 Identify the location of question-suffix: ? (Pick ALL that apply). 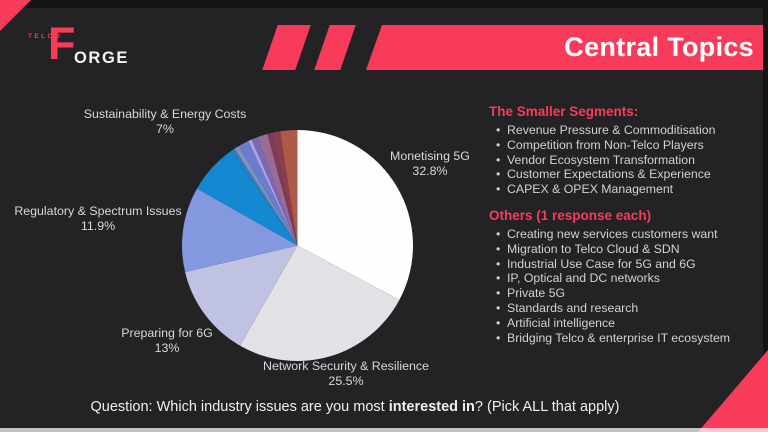
(547, 407).